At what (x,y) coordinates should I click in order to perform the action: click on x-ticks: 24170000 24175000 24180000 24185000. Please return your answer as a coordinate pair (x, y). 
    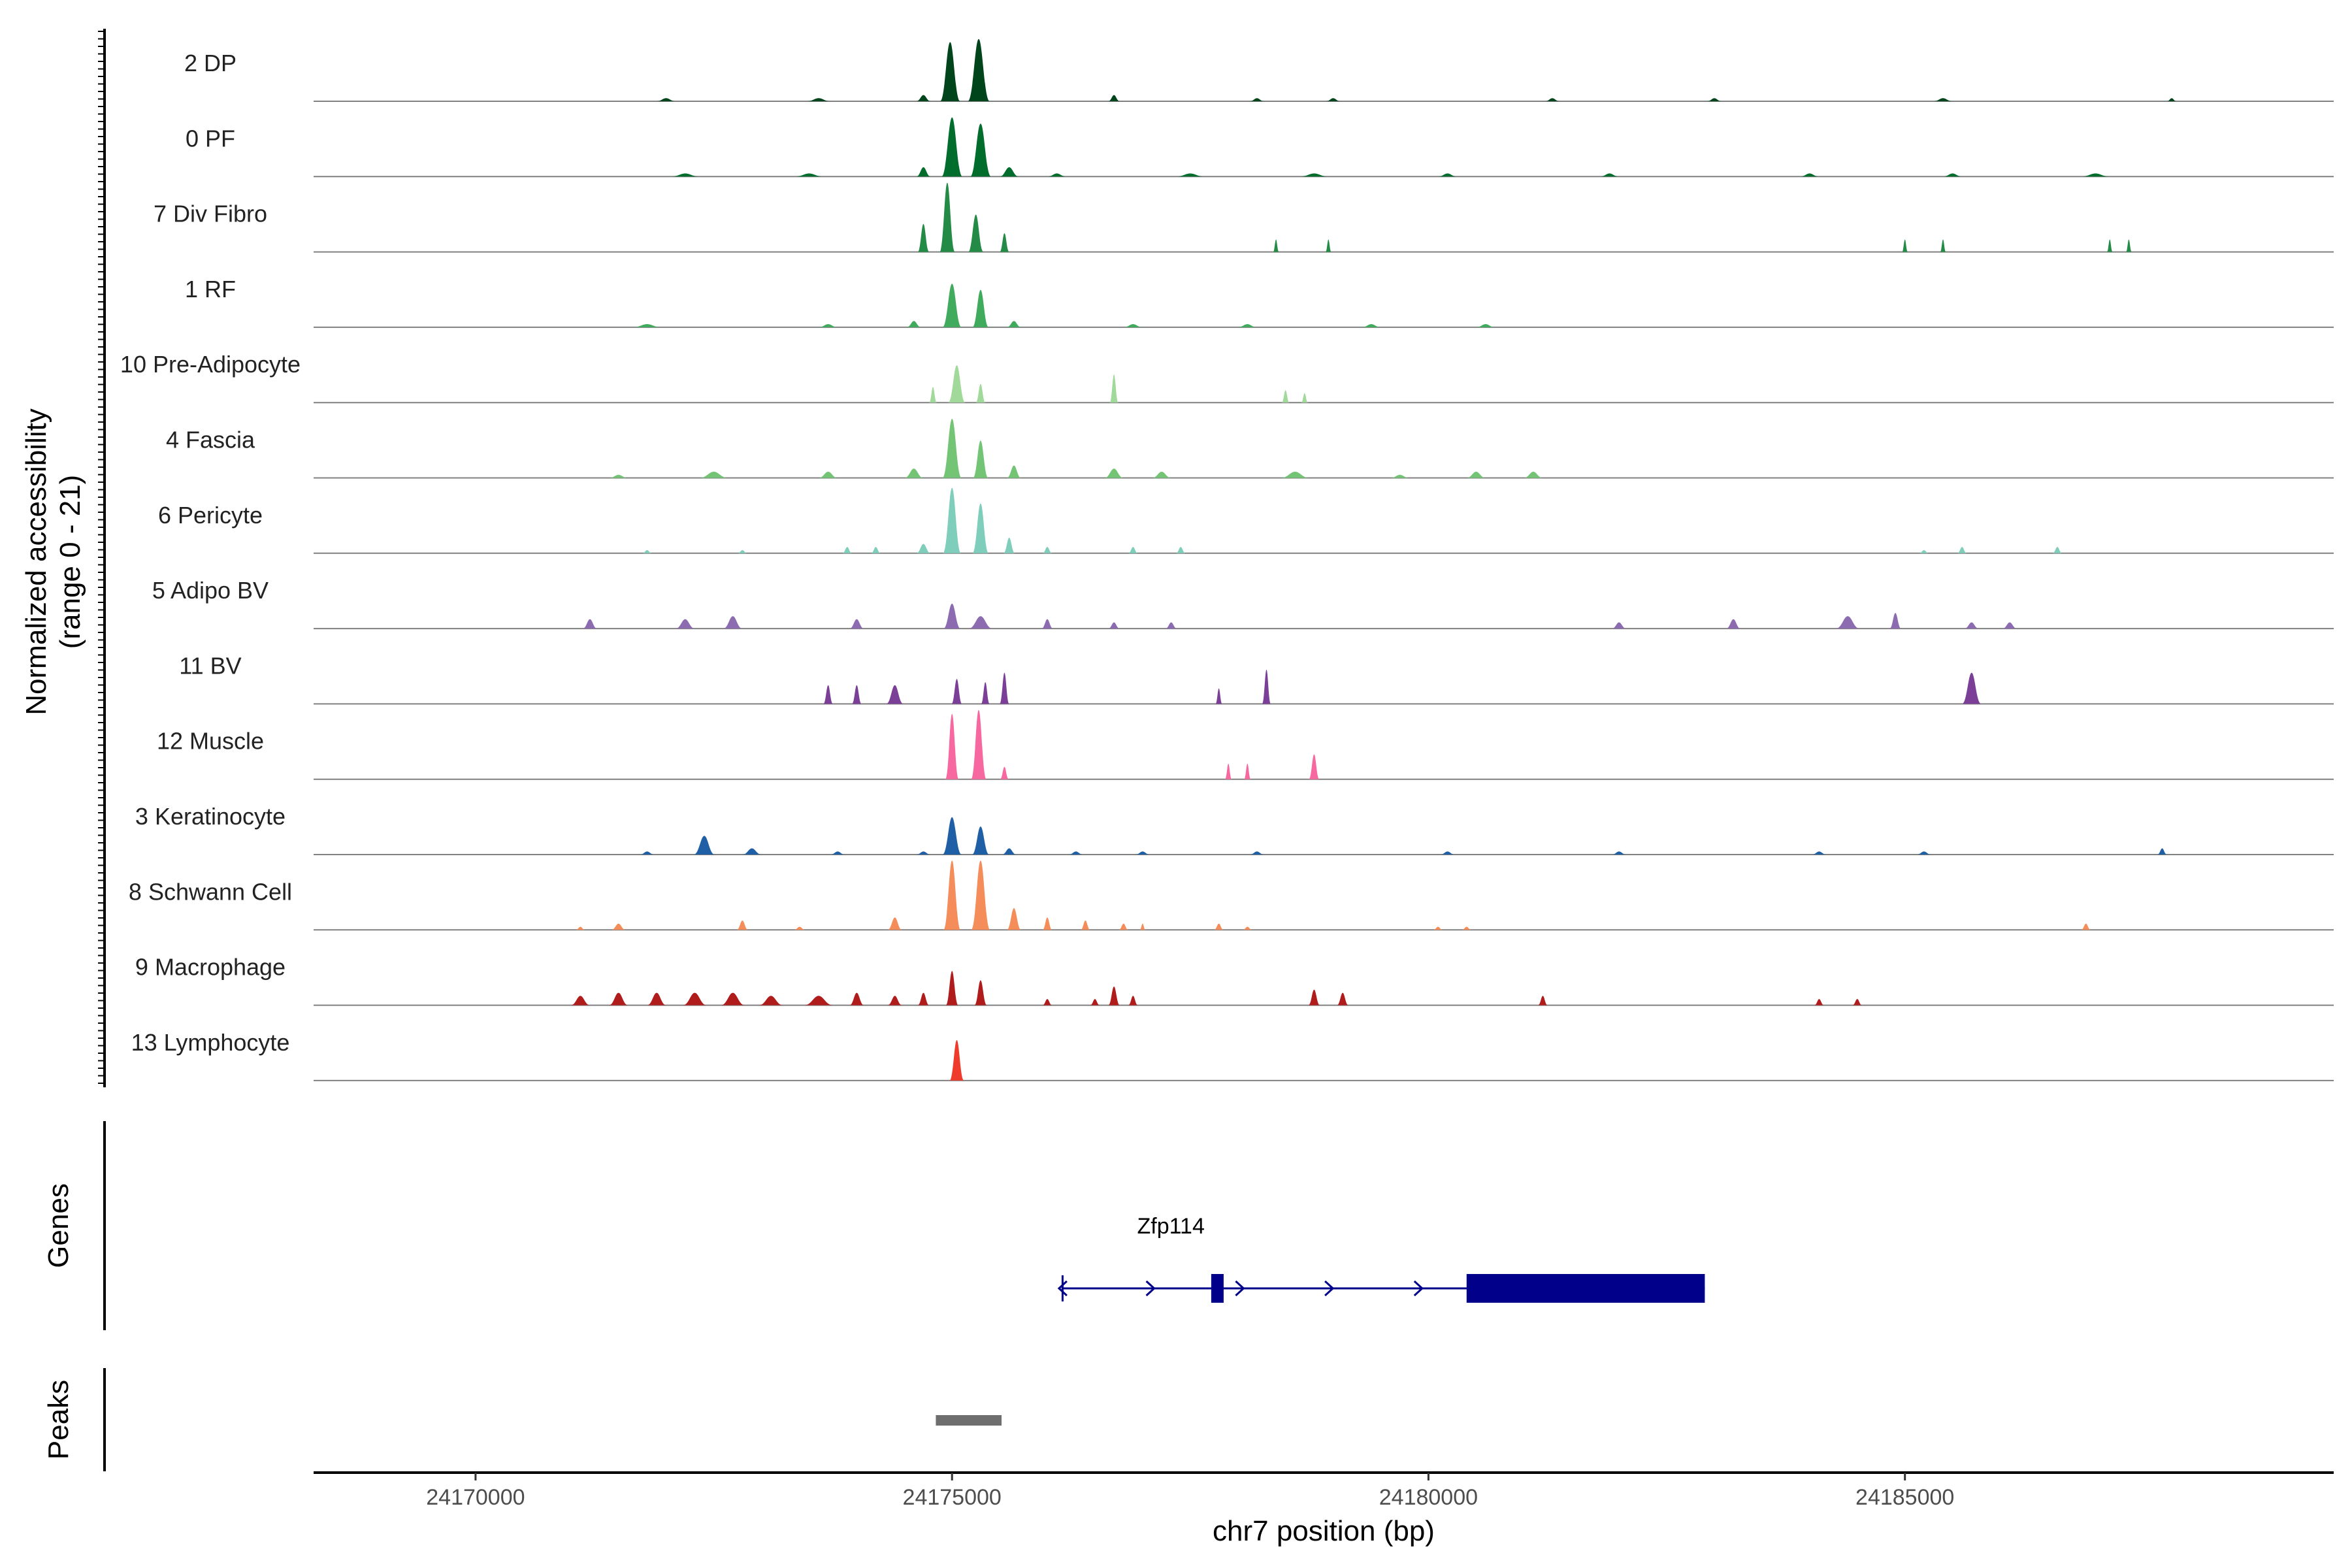
    Looking at the image, I should click on (1190, 1491).